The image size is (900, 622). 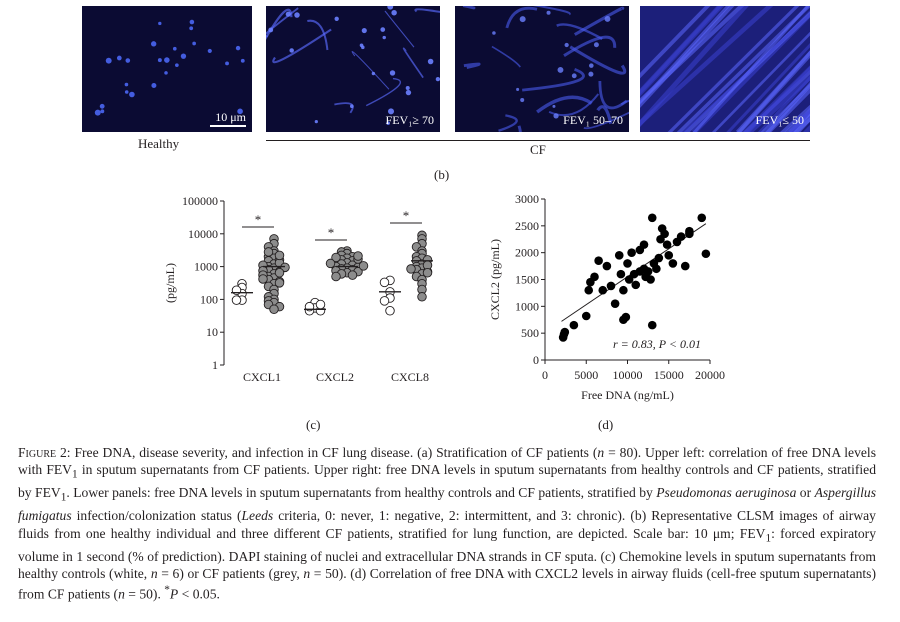 I want to click on y-tick-label: 0, so click(x=536, y=360).